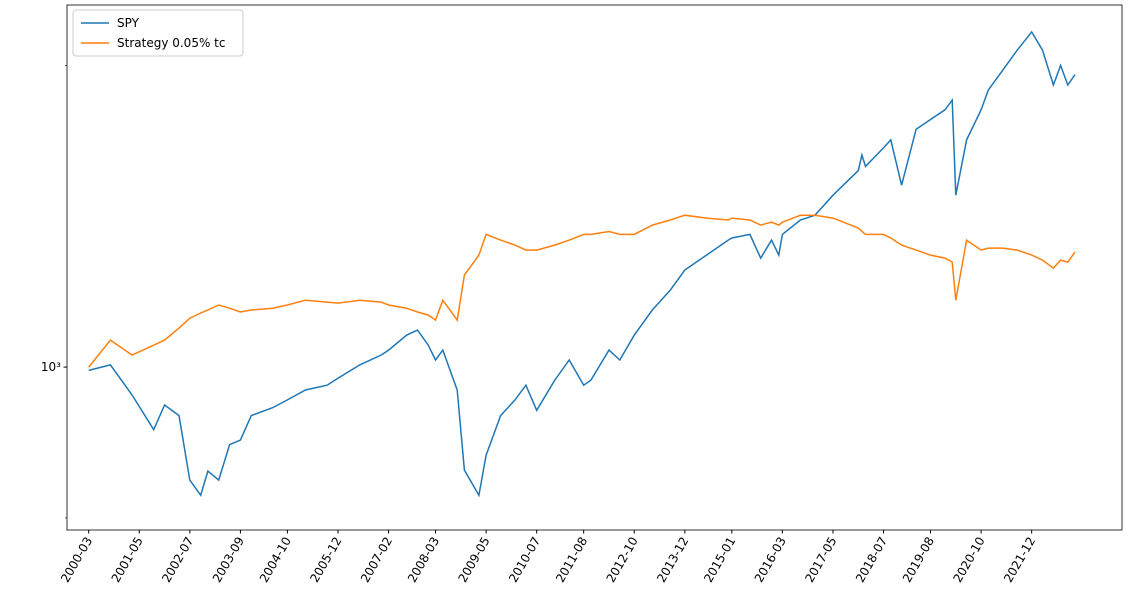  I want to click on x-tick-label: 2017-05, so click(820, 560).